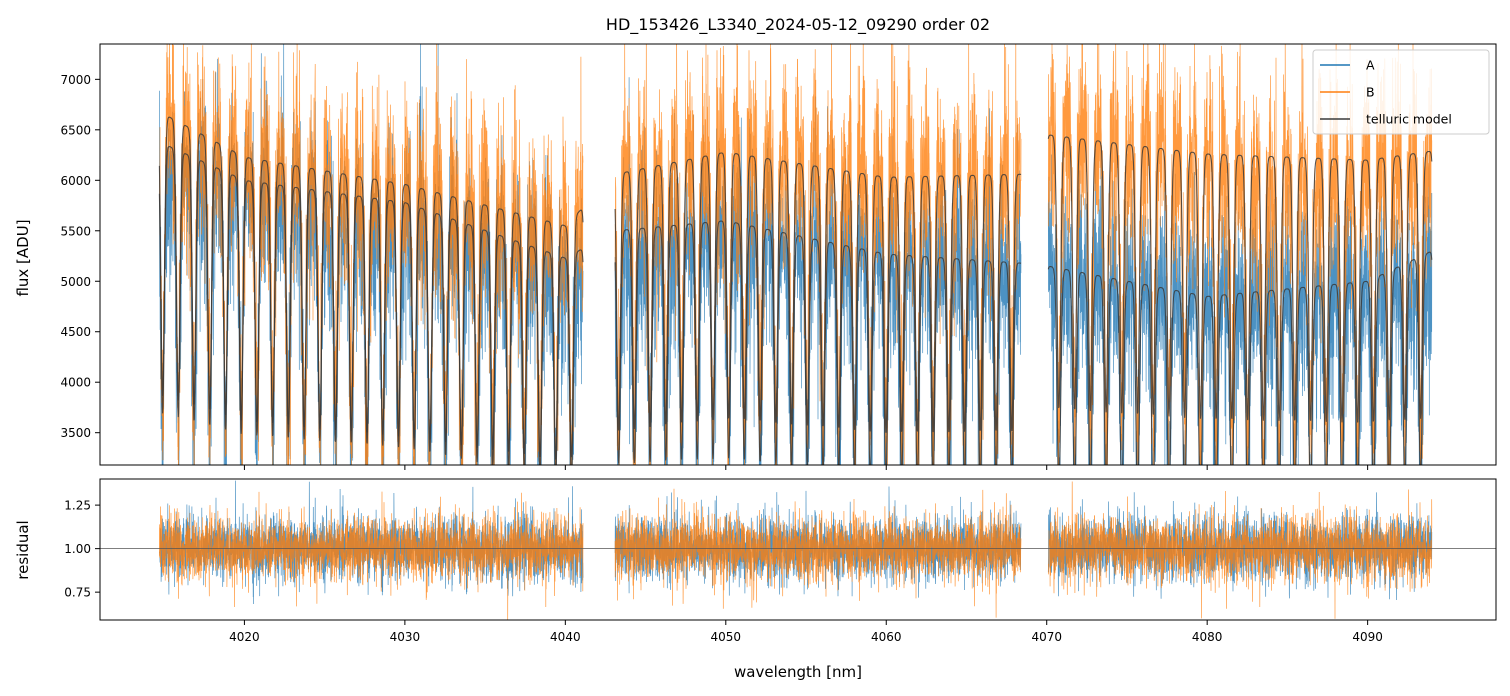  Describe the element at coordinates (77, 506) in the screenshot. I see `residual-y-tick-label: 1.25` at that location.